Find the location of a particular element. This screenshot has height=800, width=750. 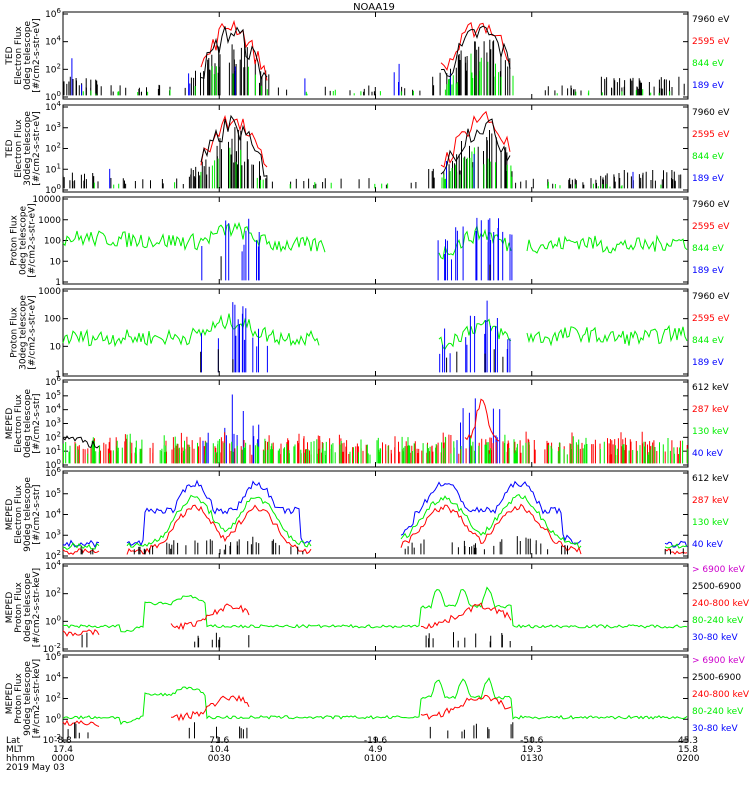

y-axis-label: TED is located at coordinates (10, 55).